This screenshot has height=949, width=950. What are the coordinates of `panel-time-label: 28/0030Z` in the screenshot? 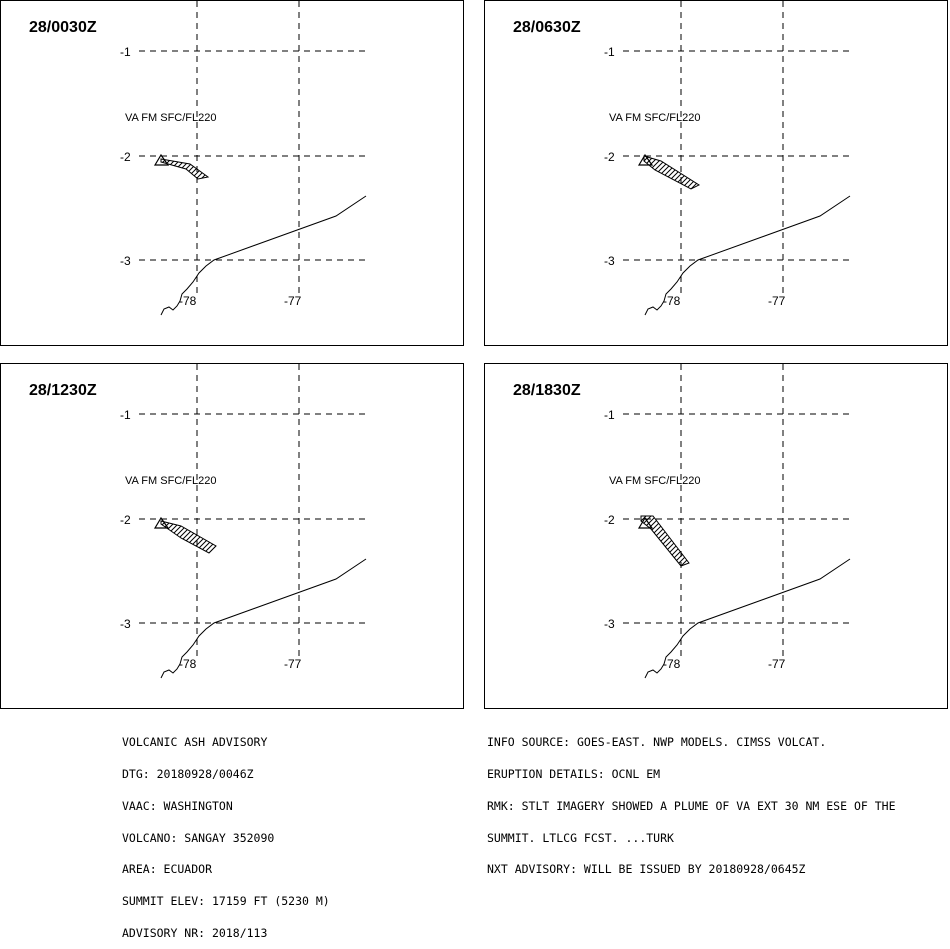 It's located at (63, 27).